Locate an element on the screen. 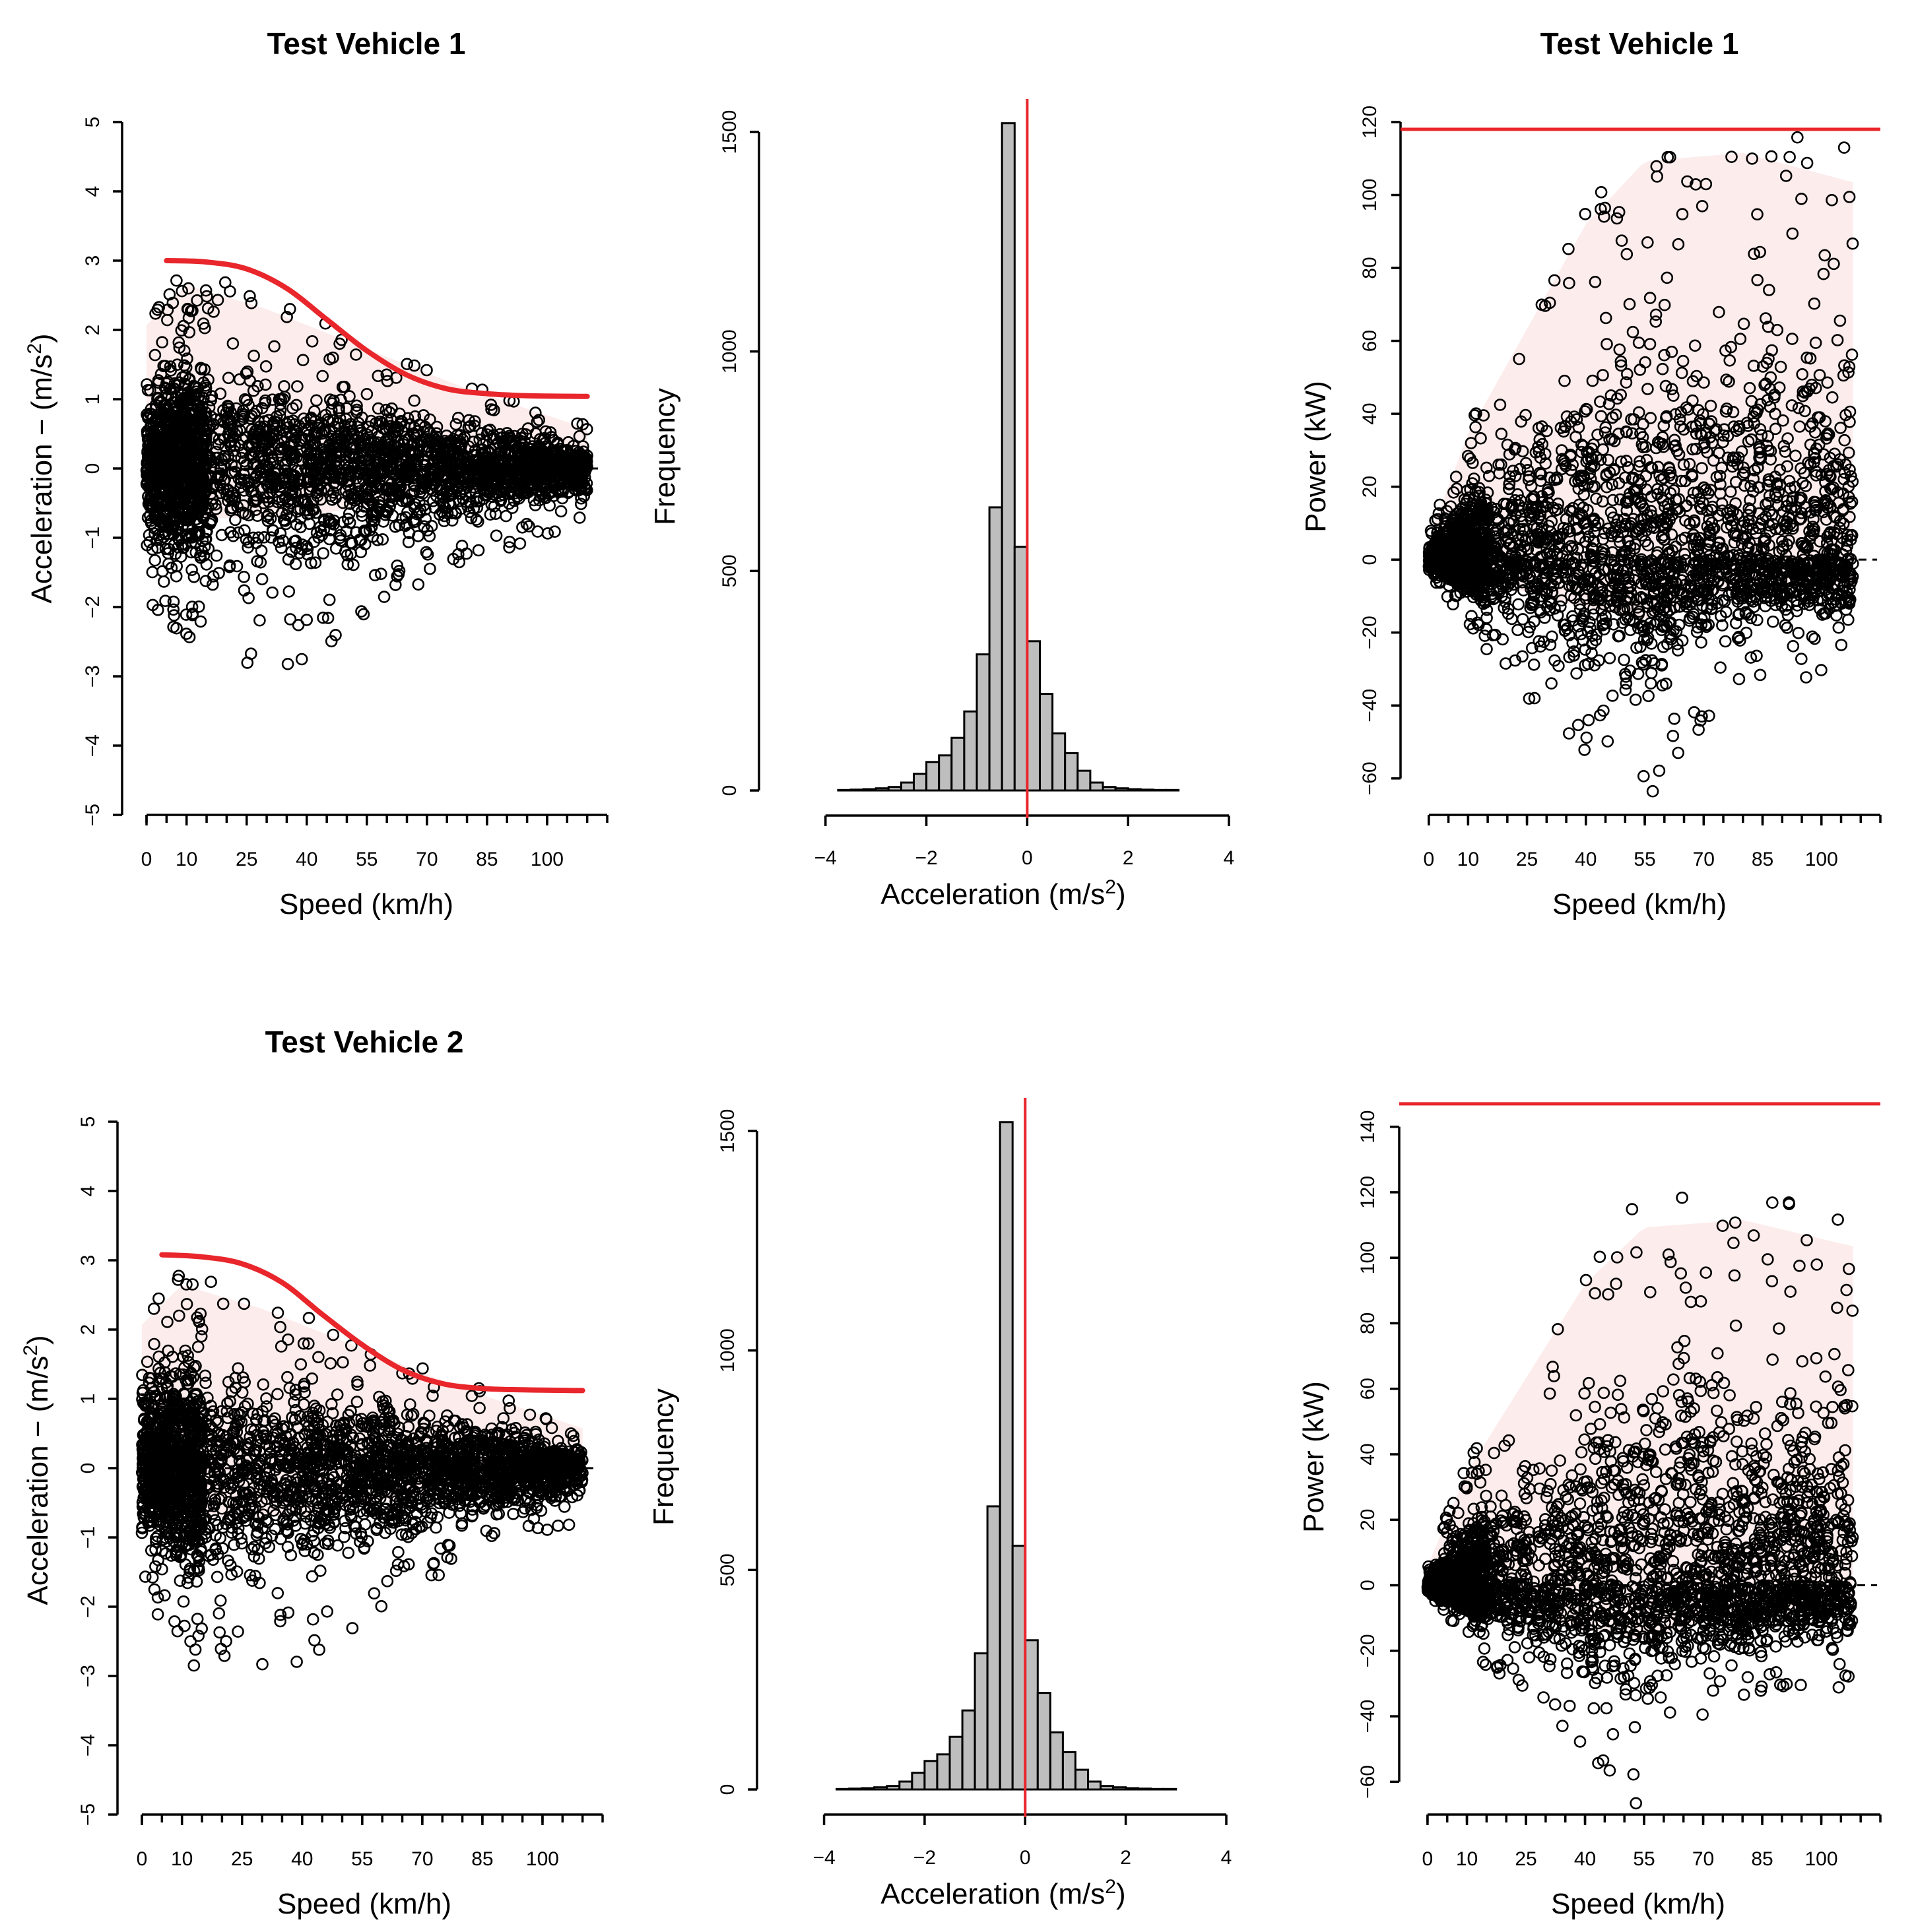 This screenshot has width=1916, height=1932. y-tick-label: 3 is located at coordinates (93, 261).